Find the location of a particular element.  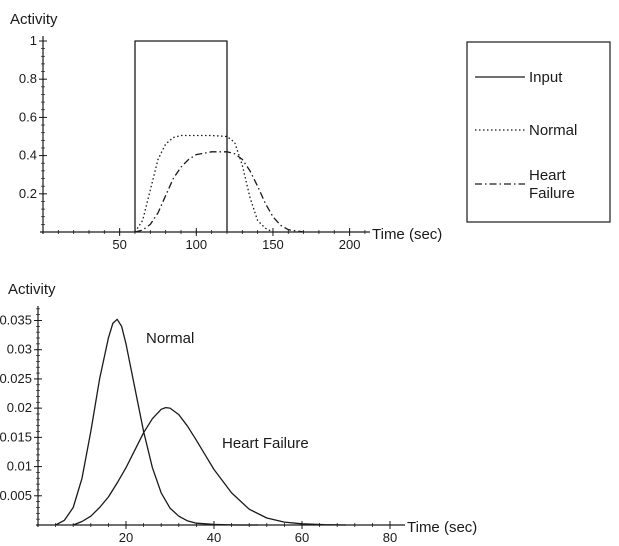

top-y-tick-label: 0.6 is located at coordinates (28, 116).